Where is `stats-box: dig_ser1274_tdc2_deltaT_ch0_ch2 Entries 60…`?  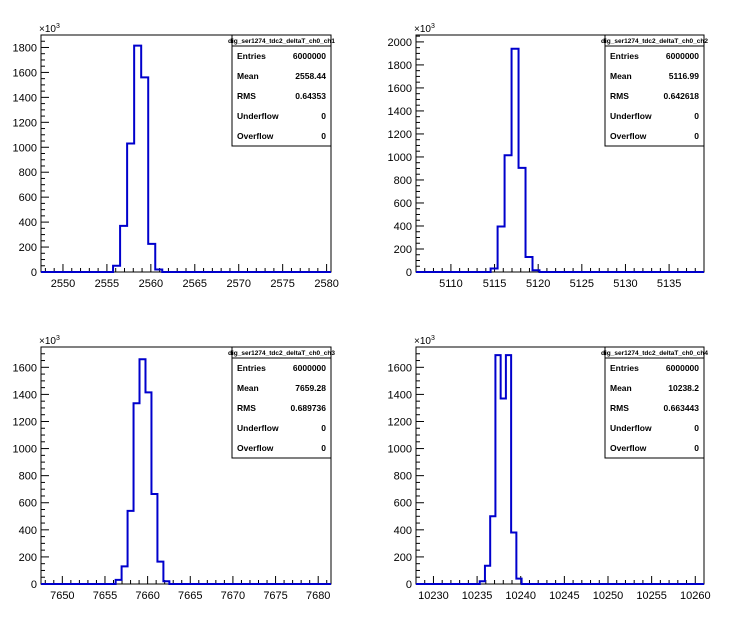 stats-box: dig_ser1274_tdc2_deltaT_ch0_ch2 Entries 60… is located at coordinates (654, 90).